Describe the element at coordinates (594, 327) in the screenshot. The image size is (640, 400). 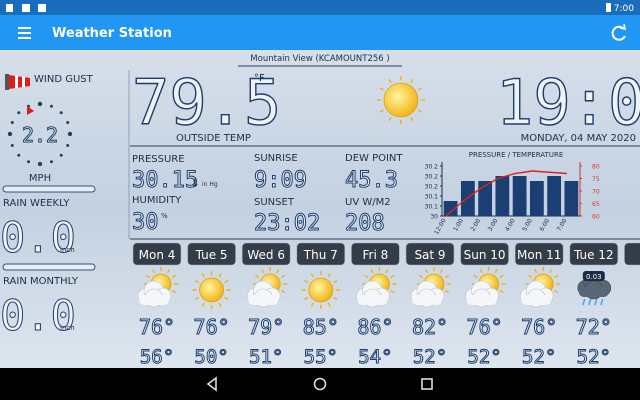
I see `high-temp: 72°` at that location.